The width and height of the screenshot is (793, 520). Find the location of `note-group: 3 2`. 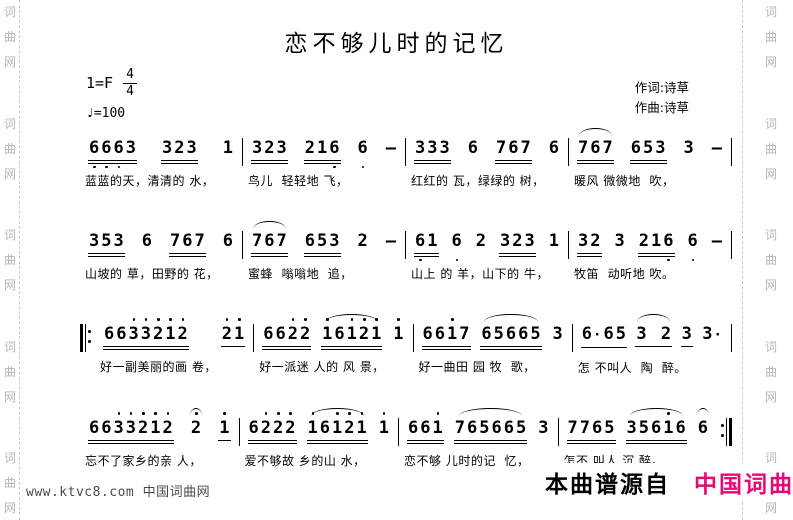

note-group: 3 2 is located at coordinates (653, 330).